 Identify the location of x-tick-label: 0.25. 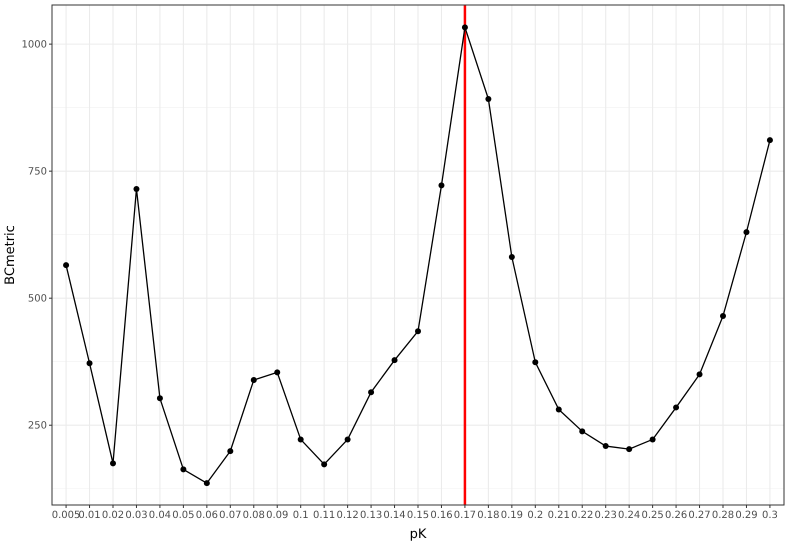
(652, 515).